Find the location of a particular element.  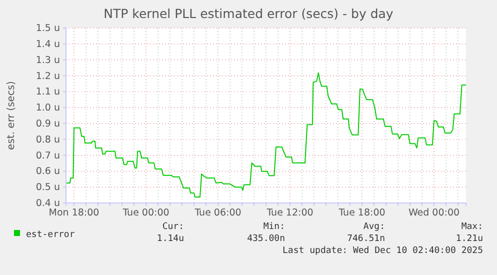

y-tick-label: 0.8 u is located at coordinates (48, 140).